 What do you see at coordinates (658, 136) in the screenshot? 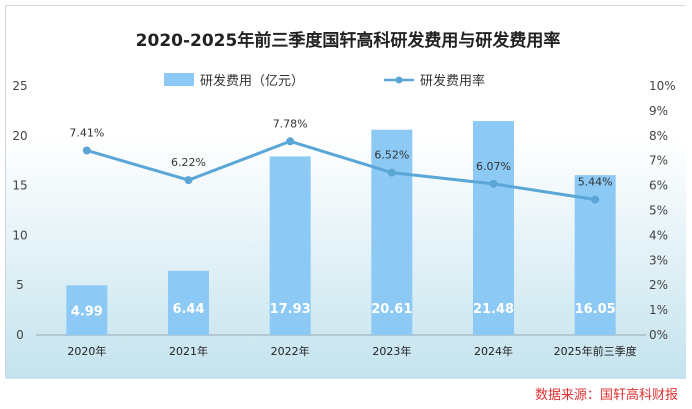
I see `y-right-tick-label: 8%` at bounding box center [658, 136].